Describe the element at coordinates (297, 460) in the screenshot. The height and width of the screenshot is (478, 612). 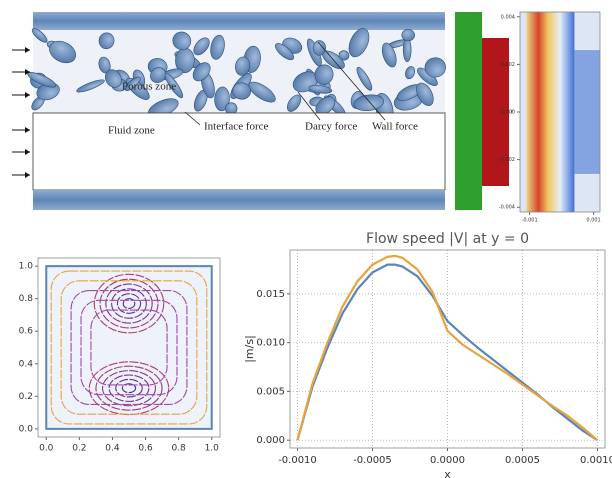
I see `x-tick-label: -0.0010` at that location.